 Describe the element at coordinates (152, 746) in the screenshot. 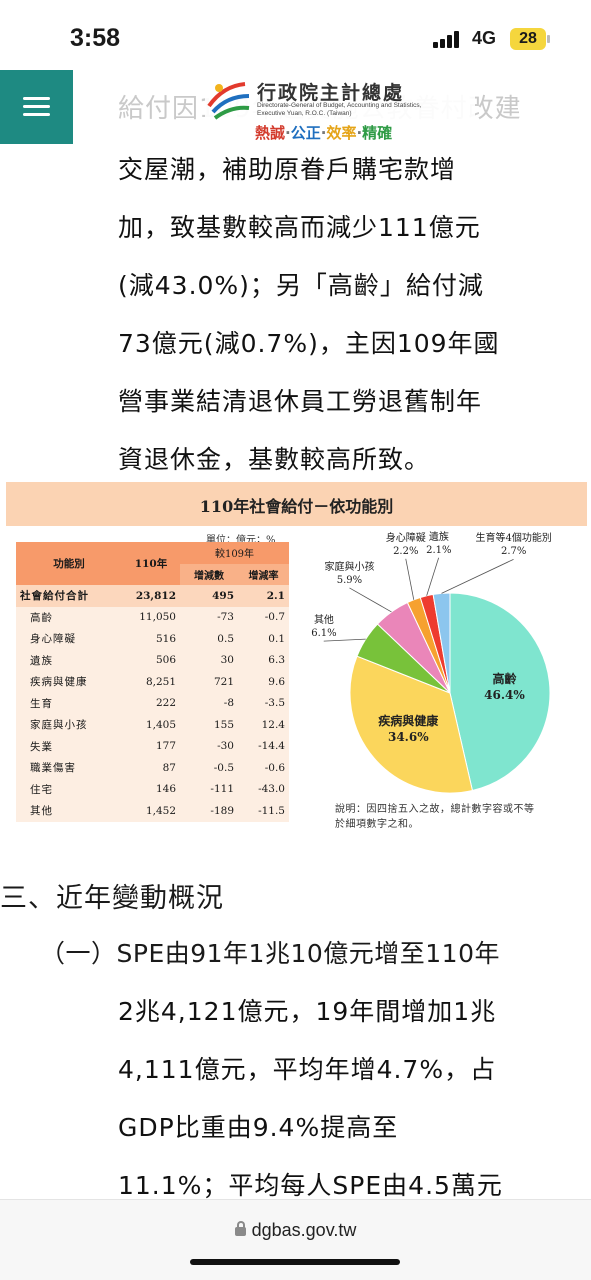

I see `table-row: 失業 177 -30 -14.4` at that location.